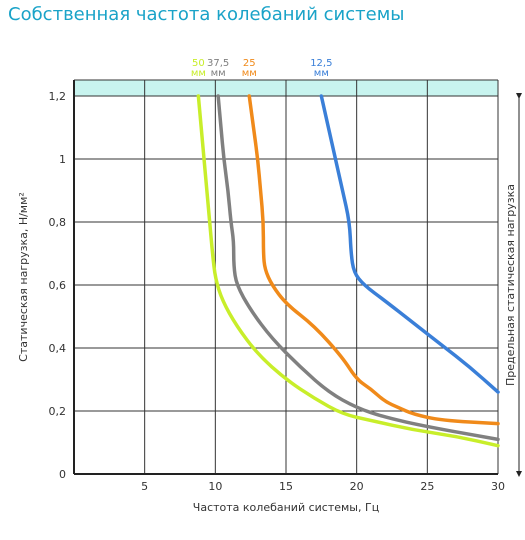  Describe the element at coordinates (58, 348) in the screenshot. I see `y-tick-label: 0,4` at that location.